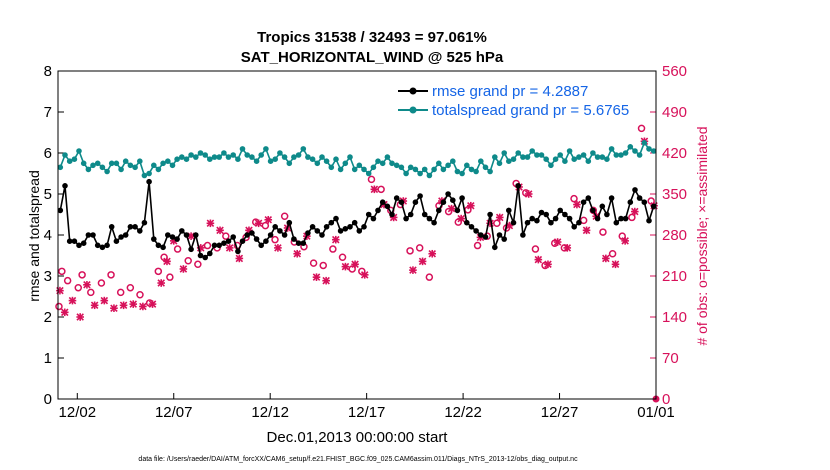  I want to click on chart-title: Tropics 31538 / 32493 = 97.061%, so click(372, 37).